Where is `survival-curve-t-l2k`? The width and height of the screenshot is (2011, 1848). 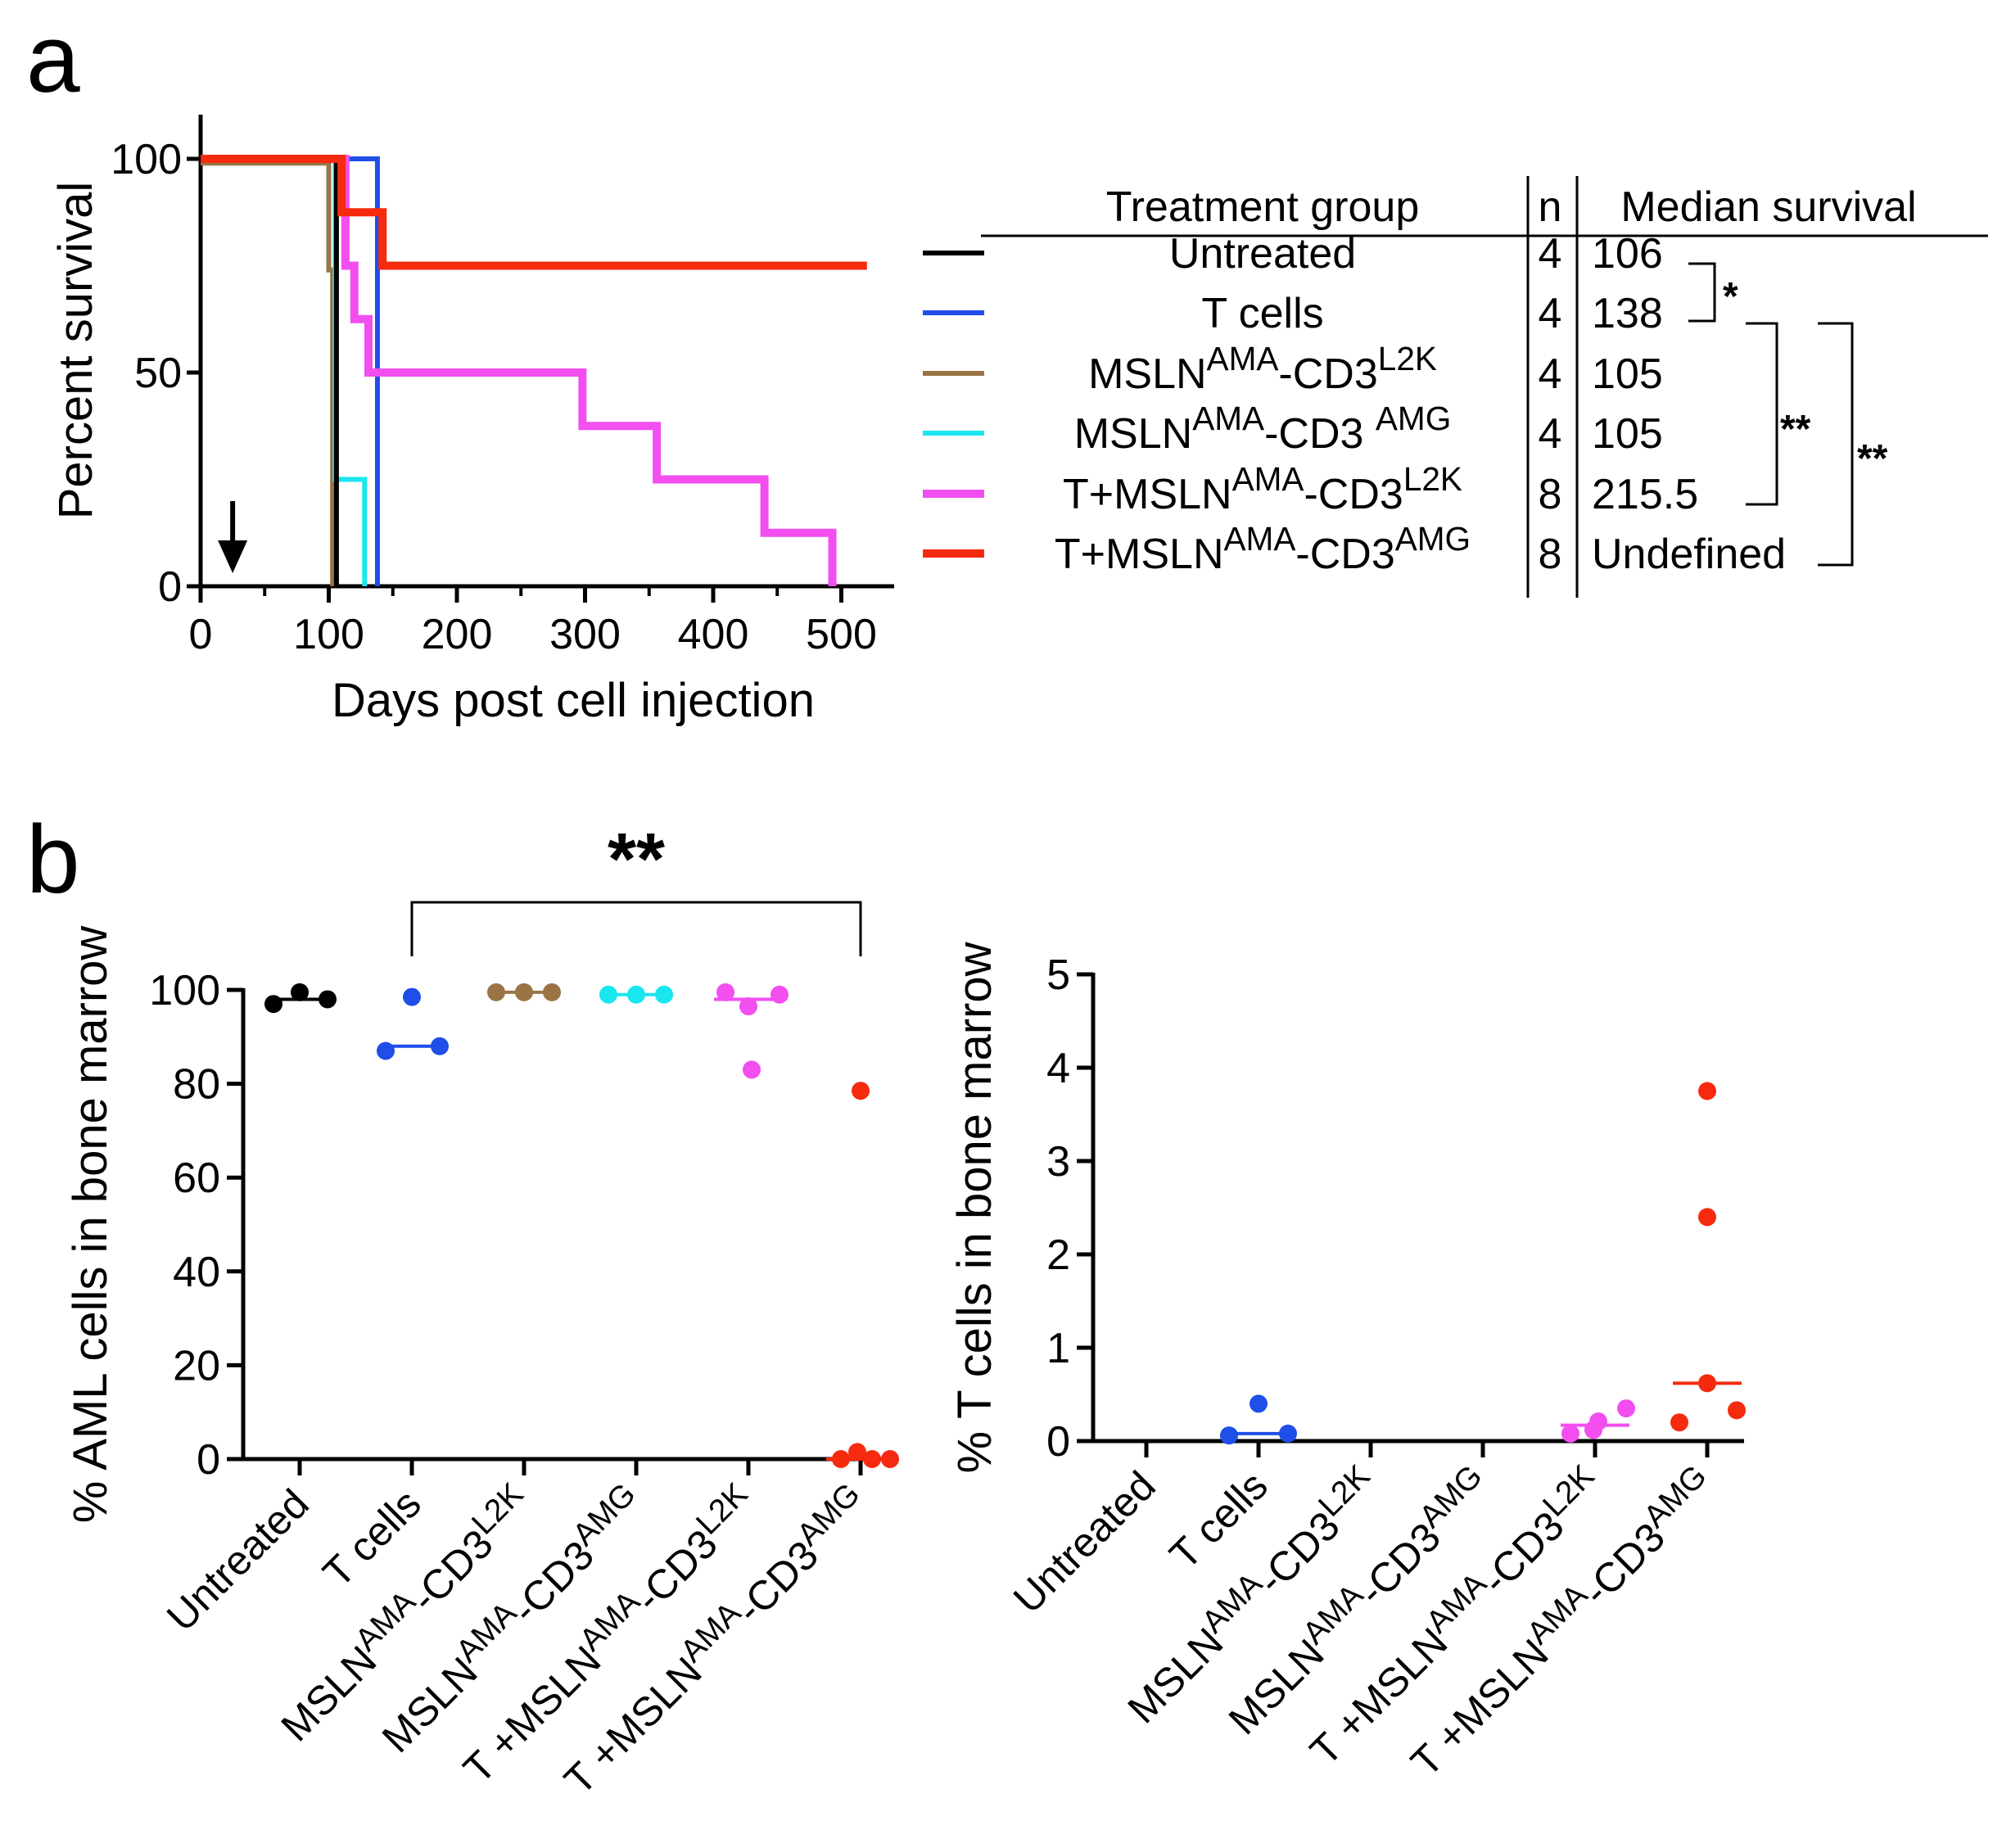
survival-curve-t-l2k is located at coordinates (519, 370).